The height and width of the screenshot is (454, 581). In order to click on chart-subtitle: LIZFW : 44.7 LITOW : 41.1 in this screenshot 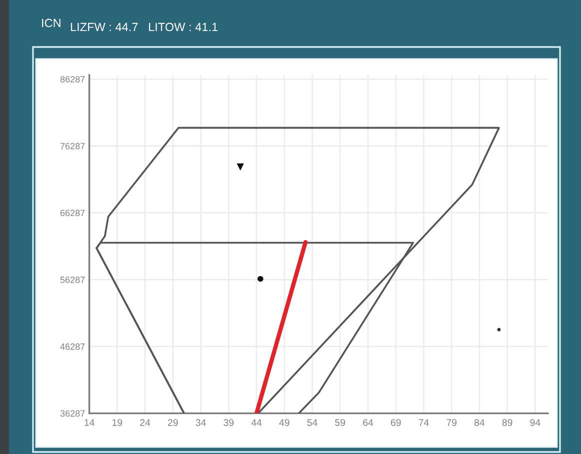, I will do `click(144, 27)`.